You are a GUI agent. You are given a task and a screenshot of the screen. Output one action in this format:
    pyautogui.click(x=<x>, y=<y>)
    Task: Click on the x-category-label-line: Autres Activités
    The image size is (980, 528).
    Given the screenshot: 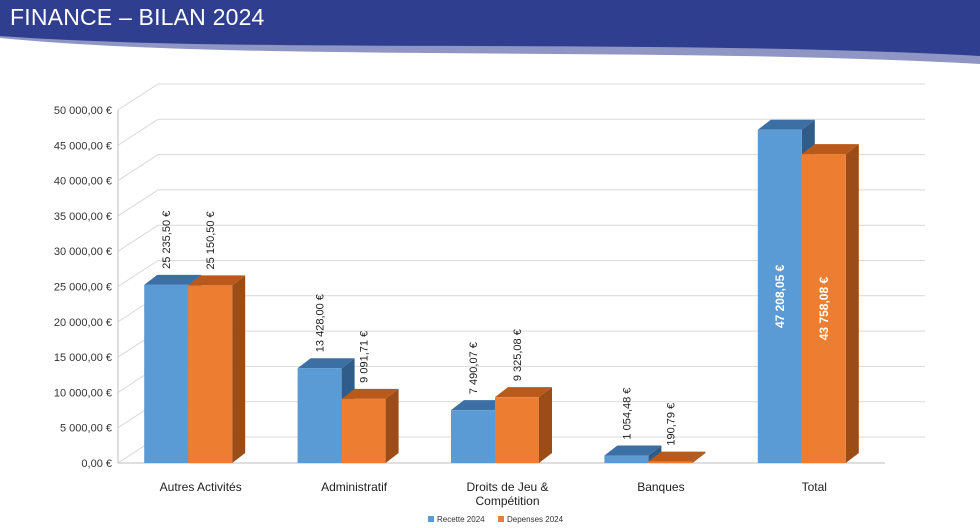 What is the action you would take?
    pyautogui.click(x=201, y=487)
    